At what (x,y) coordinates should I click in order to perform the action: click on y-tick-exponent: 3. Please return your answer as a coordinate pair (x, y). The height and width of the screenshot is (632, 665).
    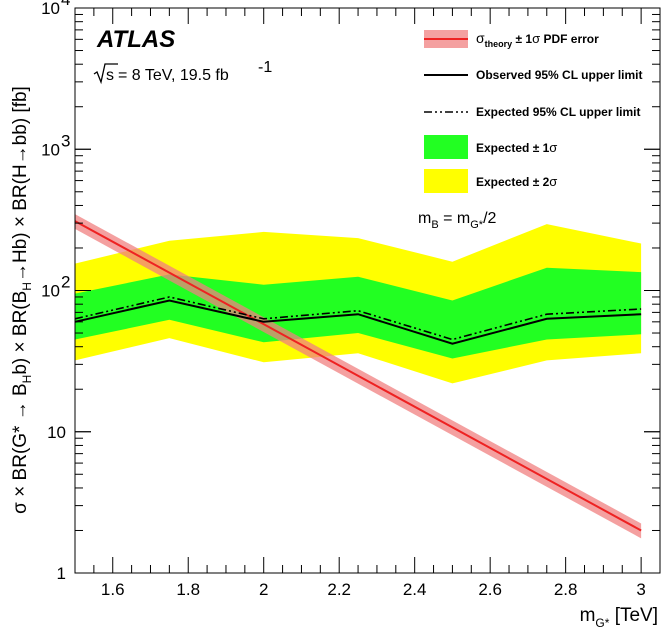
    Looking at the image, I should click on (65, 140).